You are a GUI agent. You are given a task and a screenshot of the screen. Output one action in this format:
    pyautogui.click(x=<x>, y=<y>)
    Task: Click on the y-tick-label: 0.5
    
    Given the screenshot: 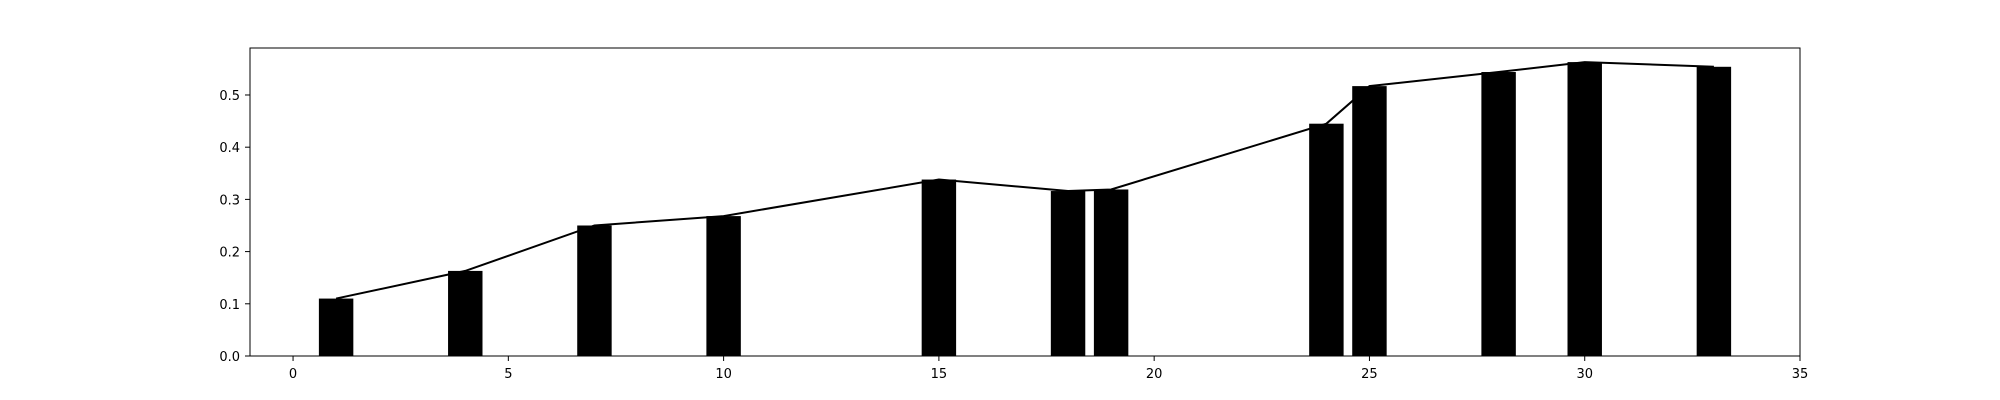 What is the action you would take?
    pyautogui.click(x=229, y=96)
    